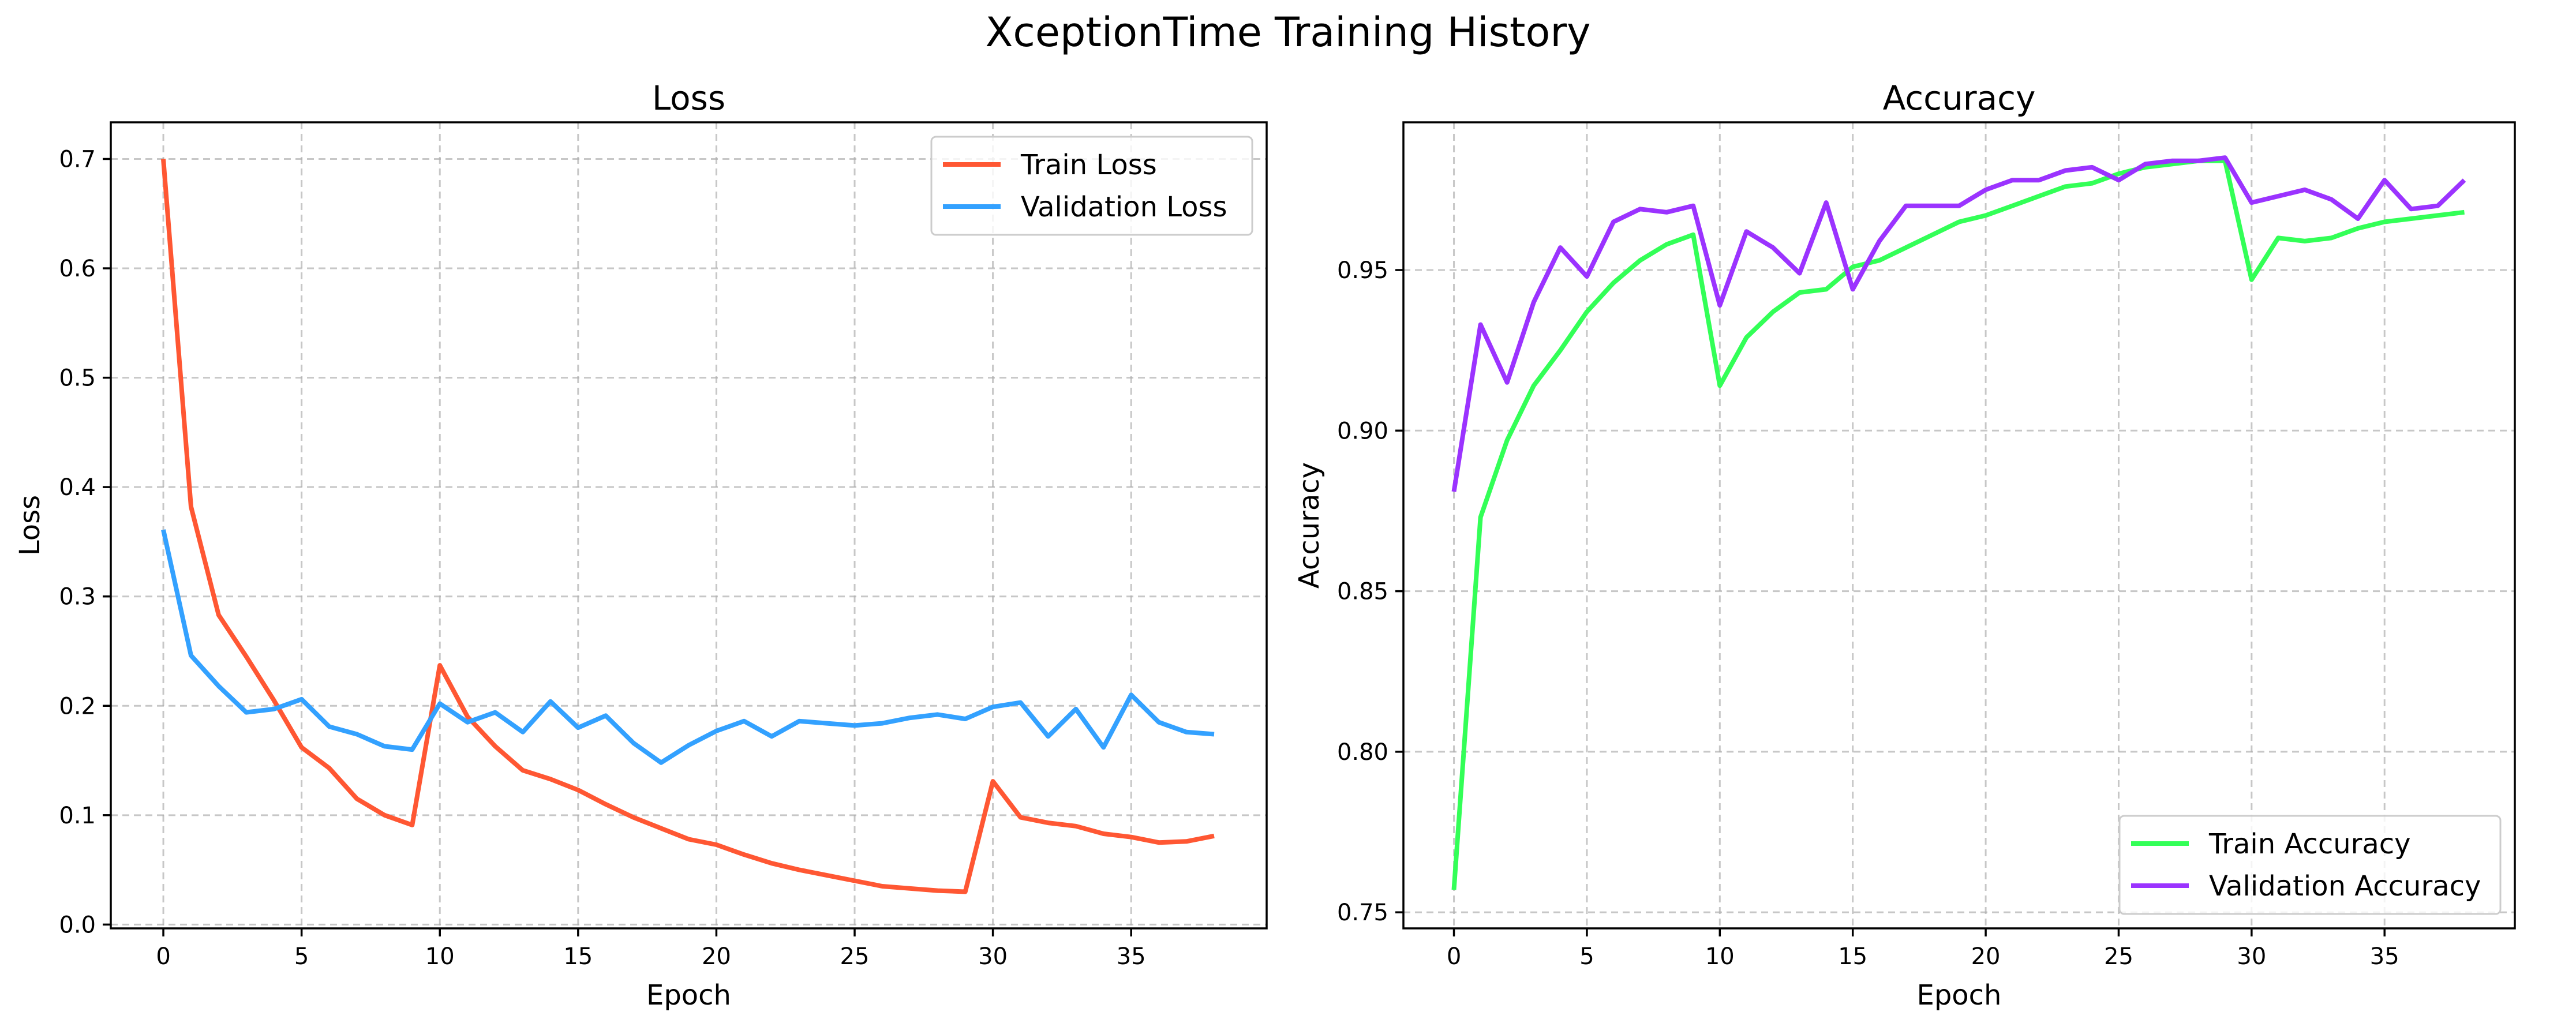  Describe the element at coordinates (1088, 165) in the screenshot. I see `train-loss-legend-label: Train Loss` at that location.